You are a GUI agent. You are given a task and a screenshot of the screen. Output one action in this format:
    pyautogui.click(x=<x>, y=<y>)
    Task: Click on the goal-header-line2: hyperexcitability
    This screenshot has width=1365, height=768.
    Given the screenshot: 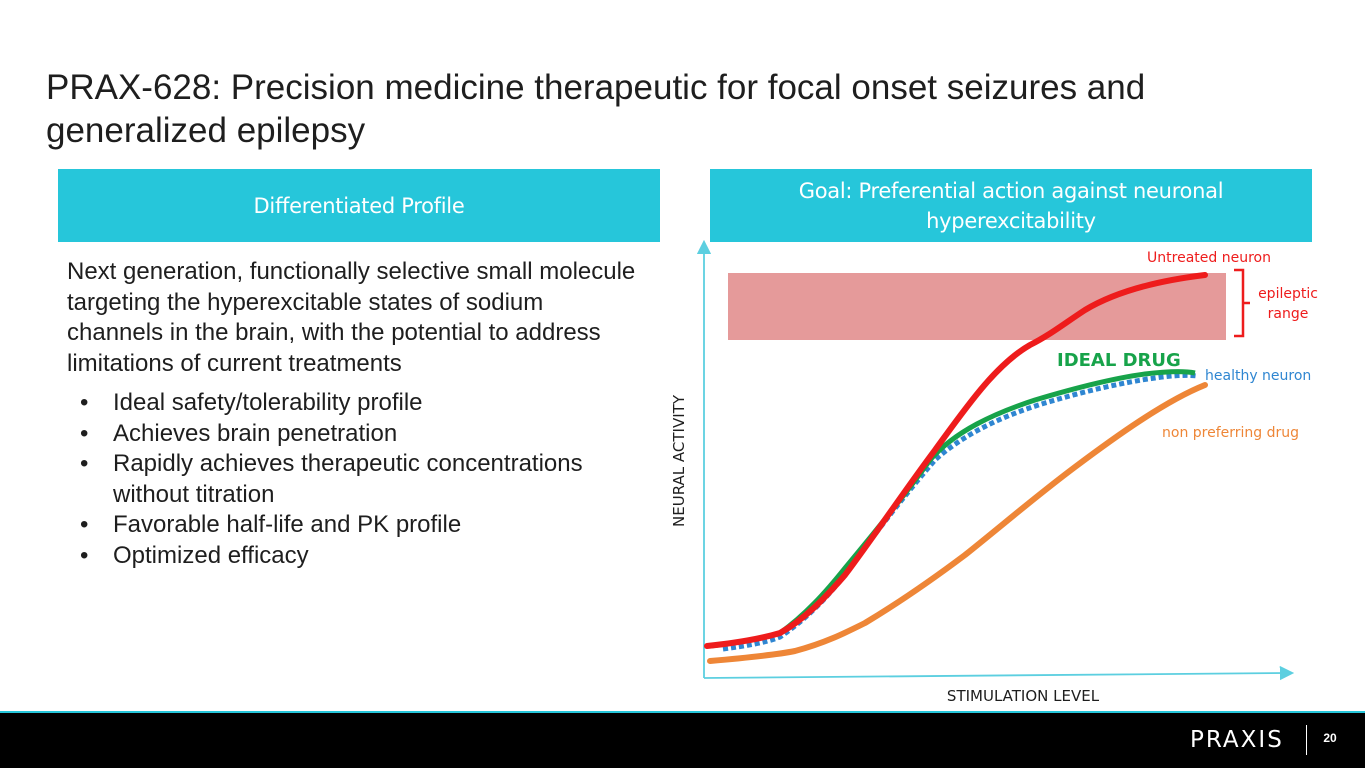 What is the action you would take?
    pyautogui.click(x=1011, y=220)
    